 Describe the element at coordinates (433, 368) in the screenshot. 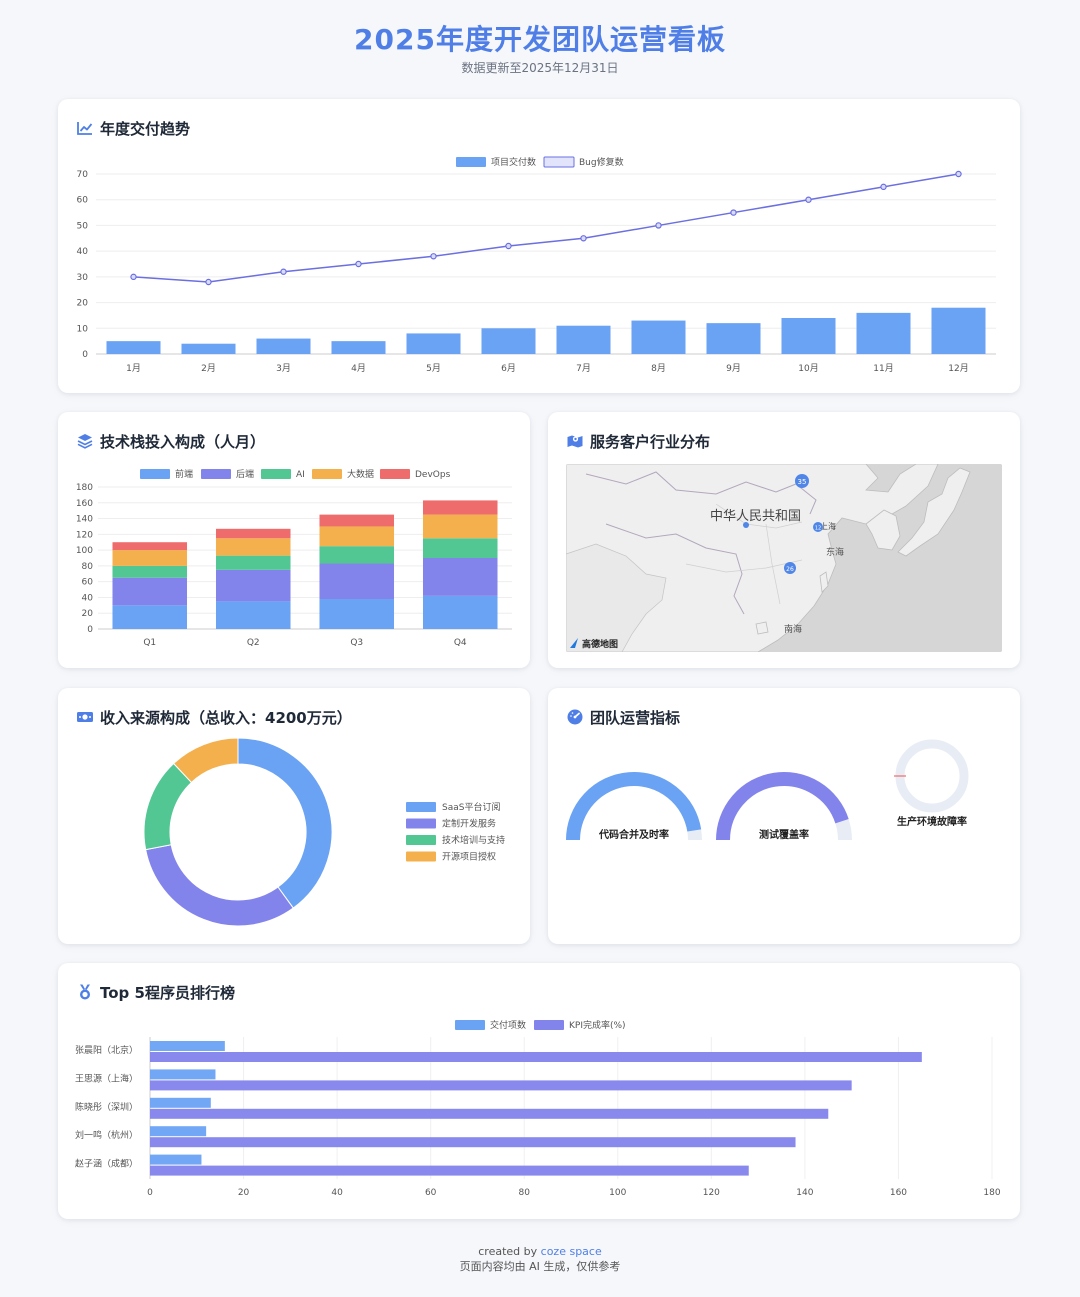

I see `x-tick-label: 5月` at that location.